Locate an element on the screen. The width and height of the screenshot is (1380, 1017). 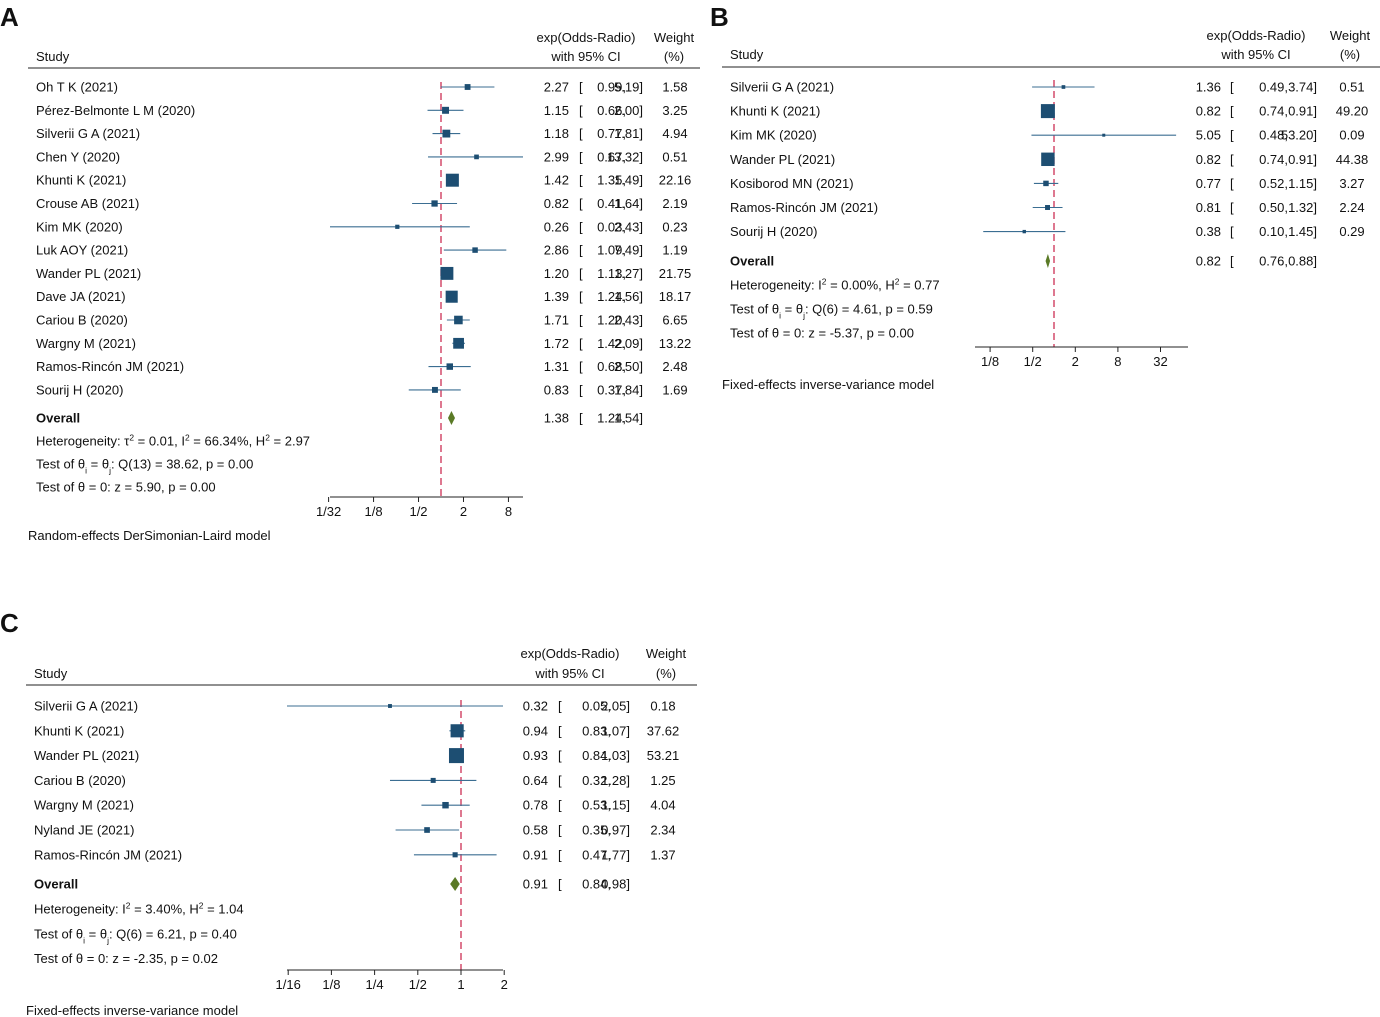
study-name: Kosiborod MN (2021) is located at coordinates (792, 183).